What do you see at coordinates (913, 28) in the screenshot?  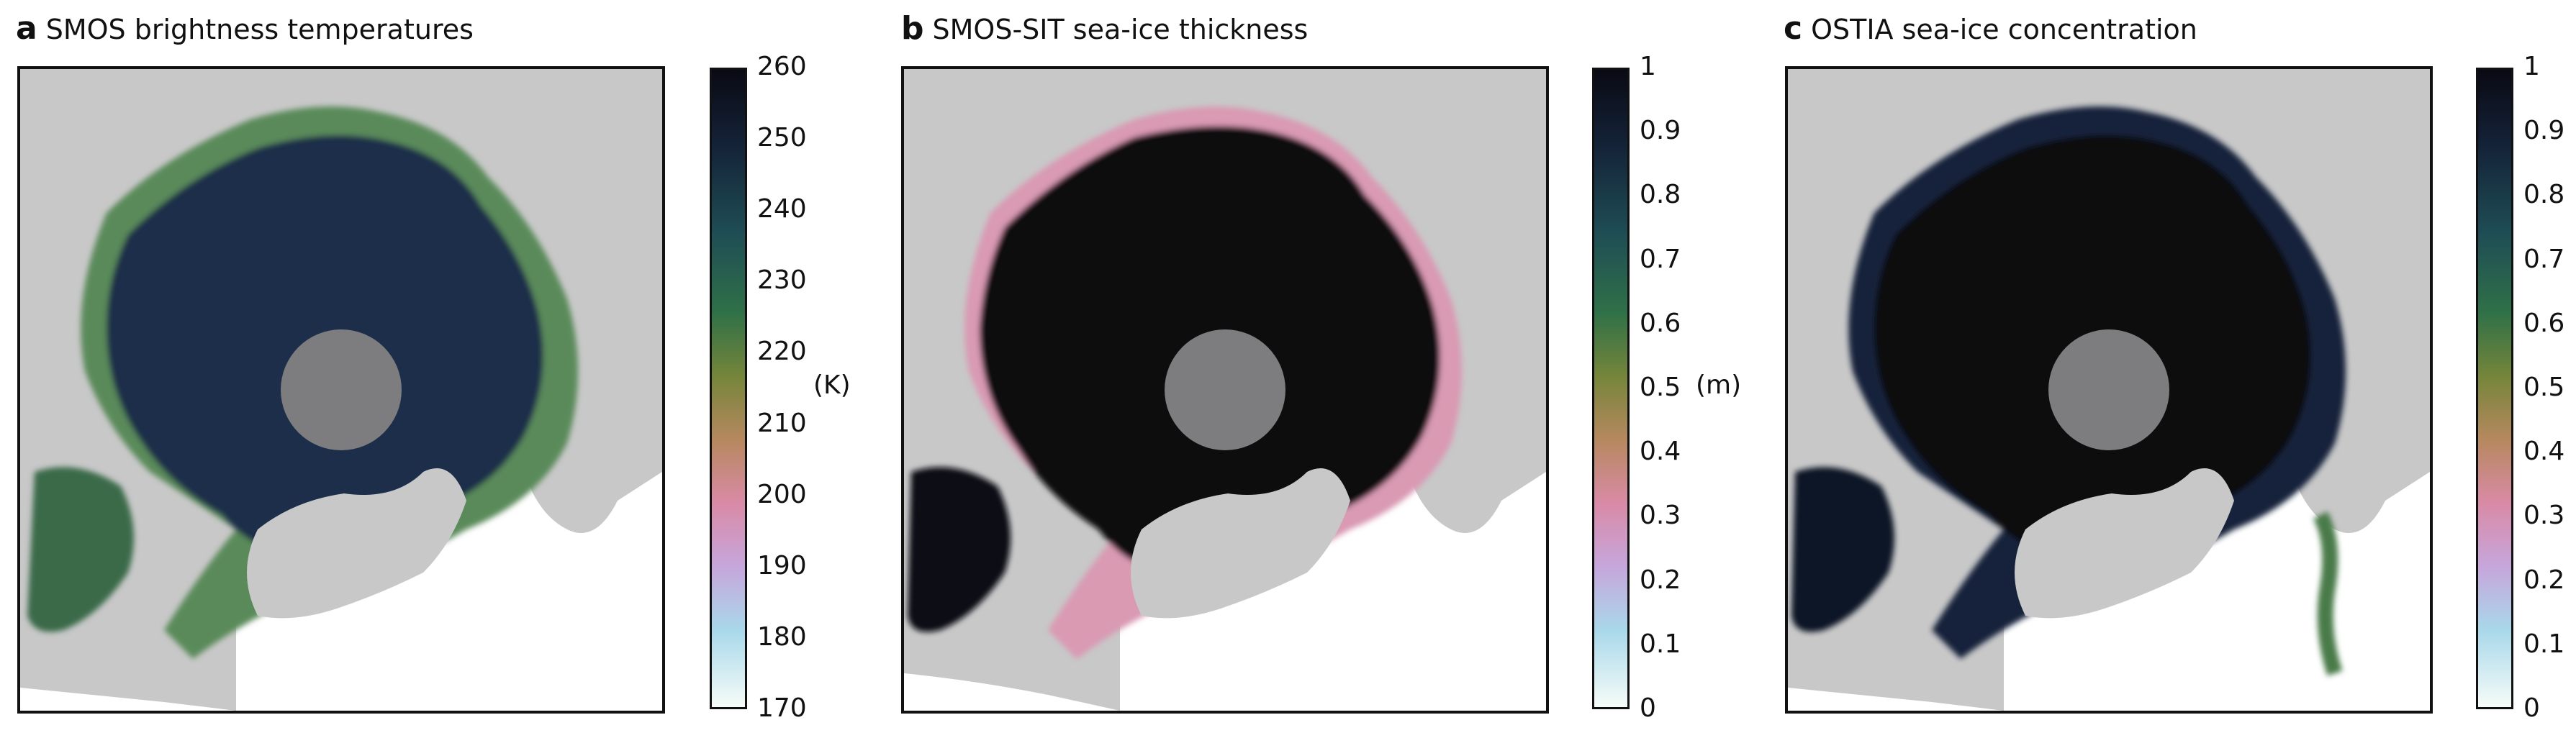 I see `panel-b-letter: b` at bounding box center [913, 28].